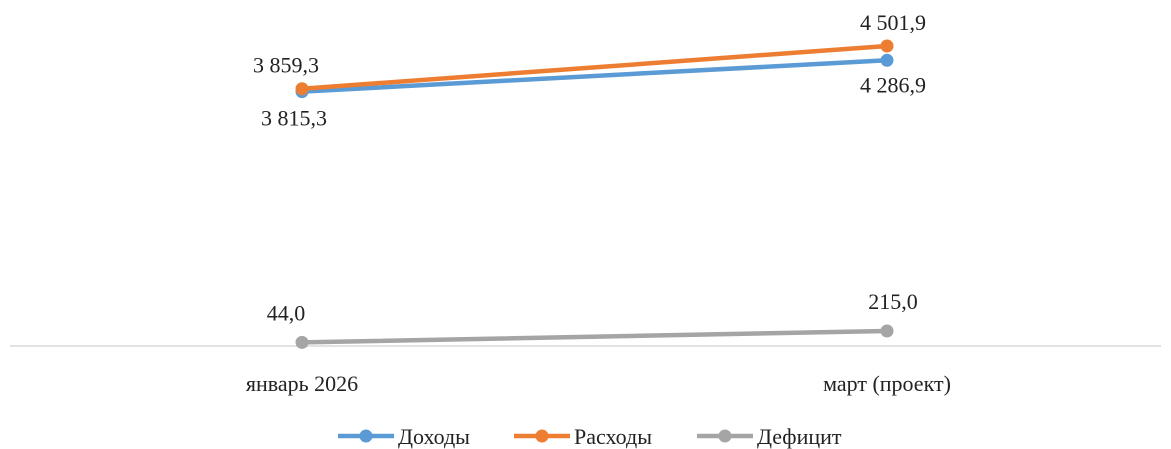  I want to click on legend-item-0: Доходы, so click(404, 436).